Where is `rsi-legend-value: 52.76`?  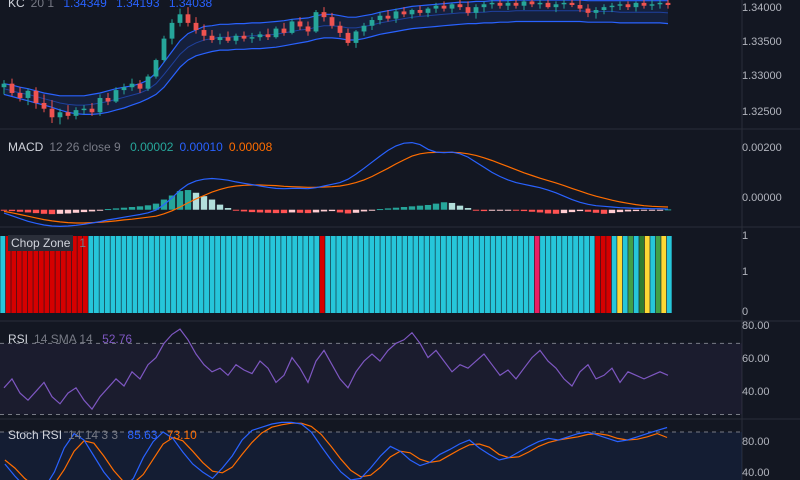 rsi-legend-value: 52.76 is located at coordinates (117, 339).